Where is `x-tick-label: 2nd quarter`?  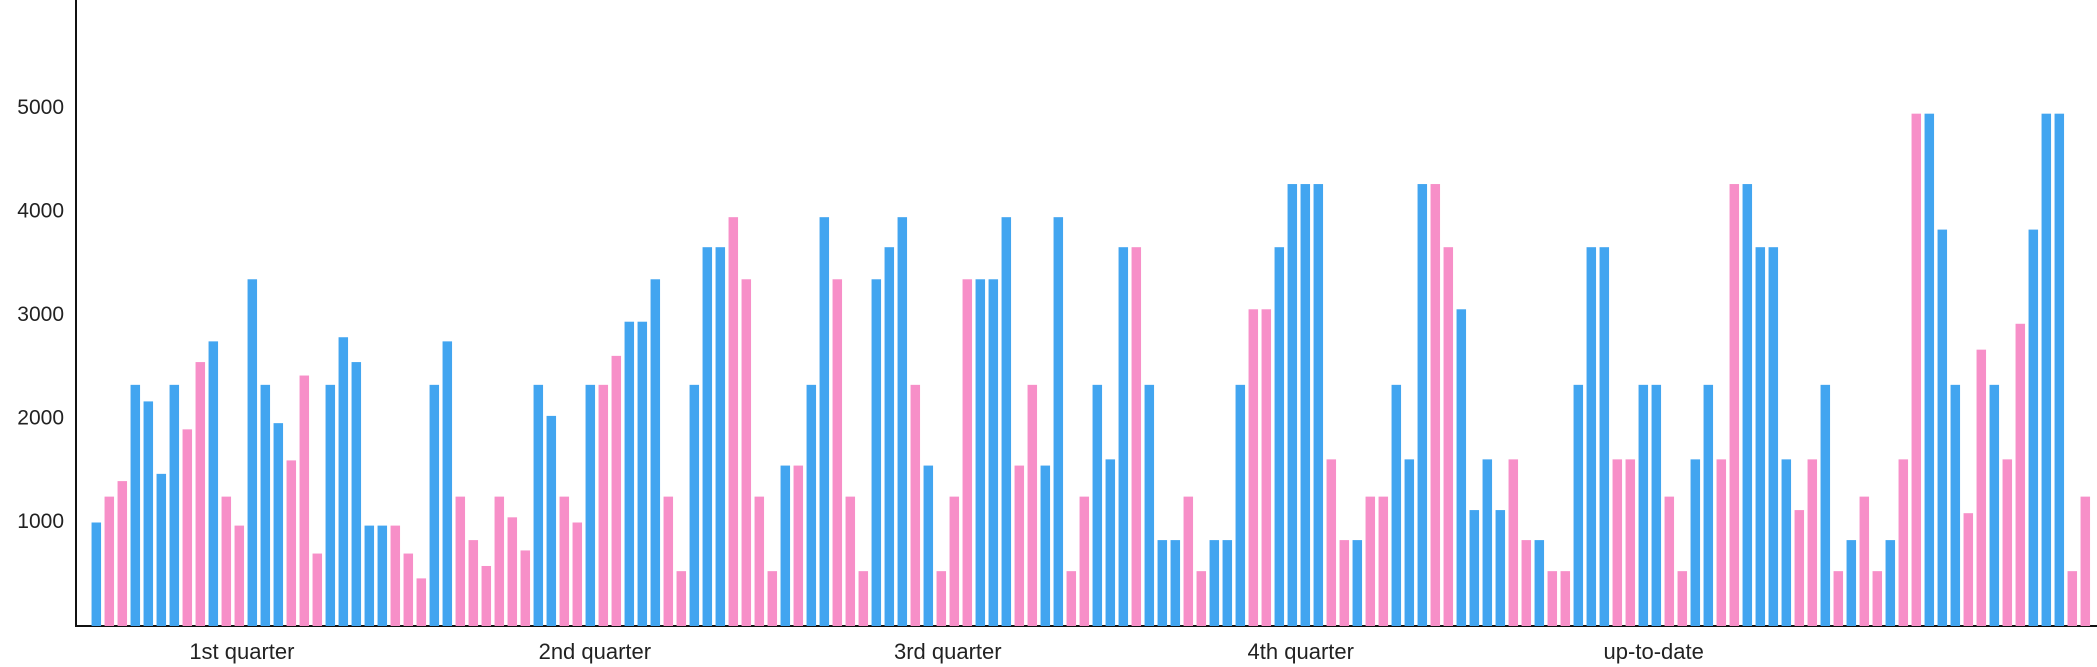 x-tick-label: 2nd quarter is located at coordinates (595, 651).